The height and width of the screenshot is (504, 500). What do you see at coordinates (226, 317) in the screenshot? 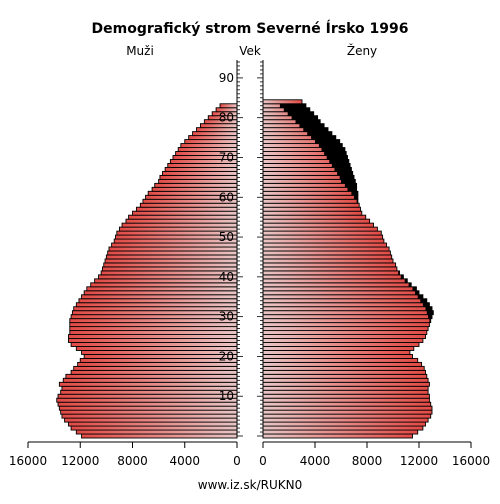
I see `age-tick-label: 30` at bounding box center [226, 317].